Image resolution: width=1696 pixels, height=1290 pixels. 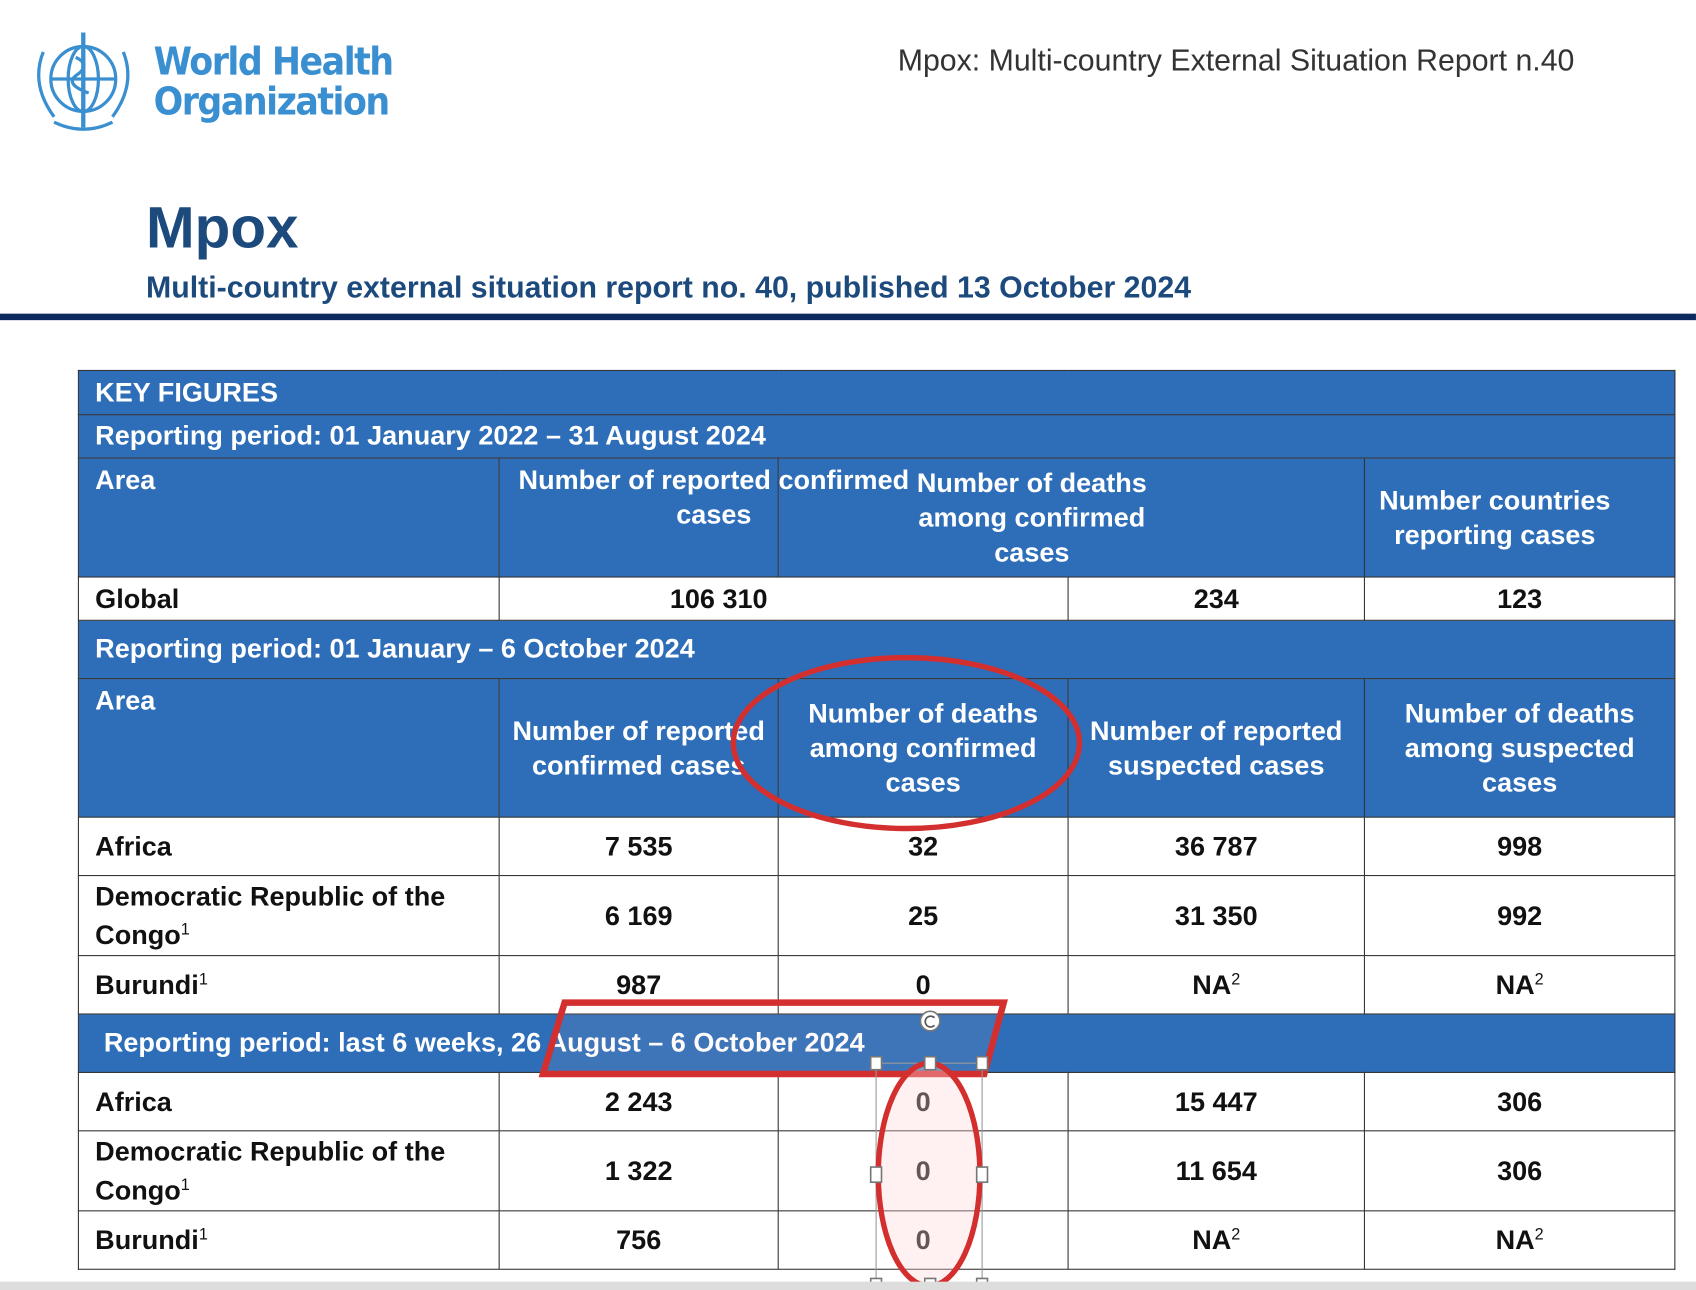 What do you see at coordinates (1495, 517) in the screenshot?
I see `header-cell: Number countries reporting cases` at bounding box center [1495, 517].